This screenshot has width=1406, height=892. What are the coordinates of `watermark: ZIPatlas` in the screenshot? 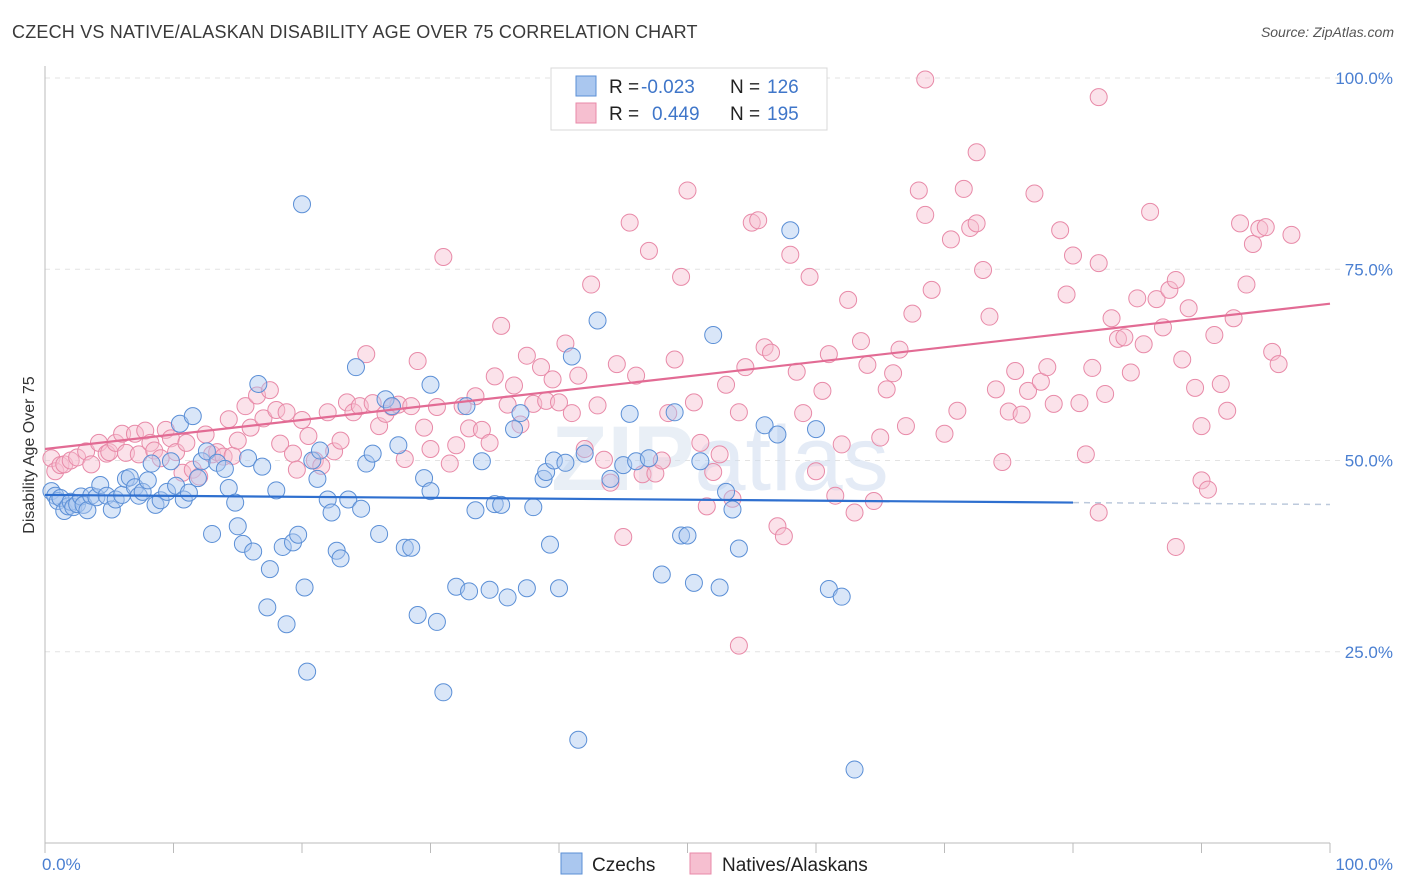 It's located at (719, 459).